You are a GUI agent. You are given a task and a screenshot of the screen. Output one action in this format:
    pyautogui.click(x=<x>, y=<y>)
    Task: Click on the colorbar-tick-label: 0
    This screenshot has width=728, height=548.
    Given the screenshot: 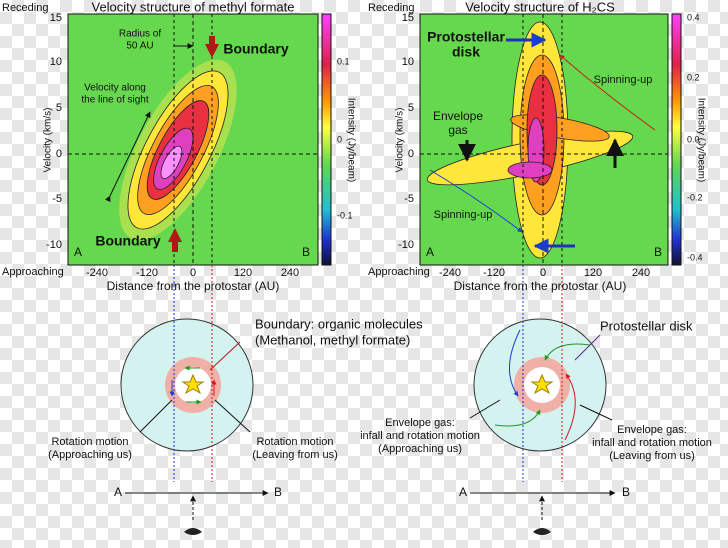 What is the action you would take?
    pyautogui.click(x=339, y=139)
    